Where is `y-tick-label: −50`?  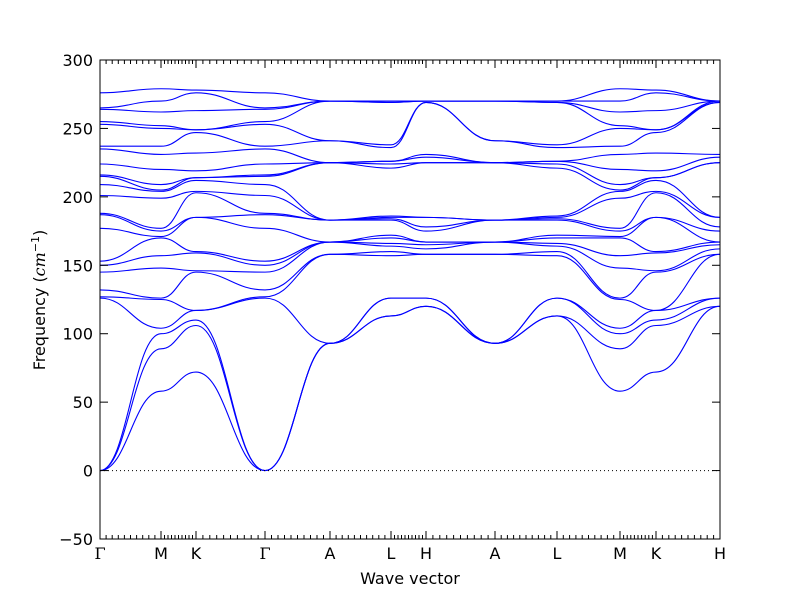 y-tick-label: −50 is located at coordinates (76, 539).